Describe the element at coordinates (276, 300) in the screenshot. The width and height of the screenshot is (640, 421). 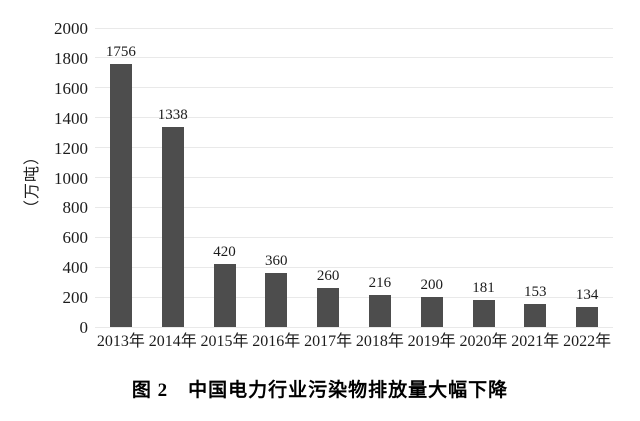
I see `bar-2016年` at that location.